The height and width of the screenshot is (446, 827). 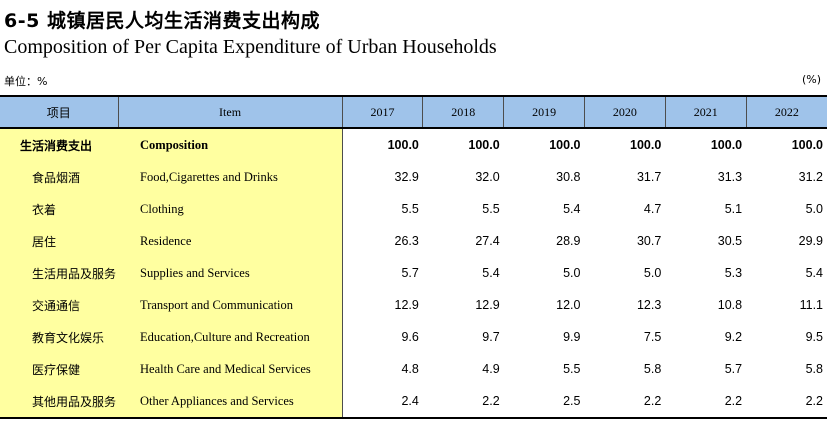 What do you see at coordinates (730, 305) in the screenshot?
I see `table-cell-value: 10.8` at bounding box center [730, 305].